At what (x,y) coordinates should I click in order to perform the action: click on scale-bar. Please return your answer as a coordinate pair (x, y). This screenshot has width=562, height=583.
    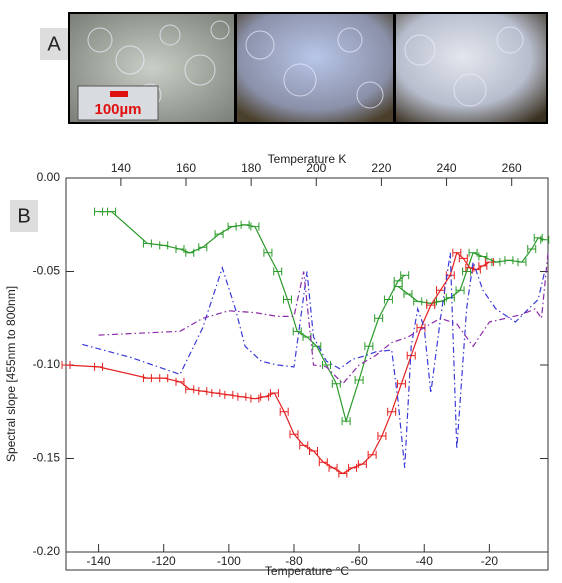
    Looking at the image, I should click on (119, 94).